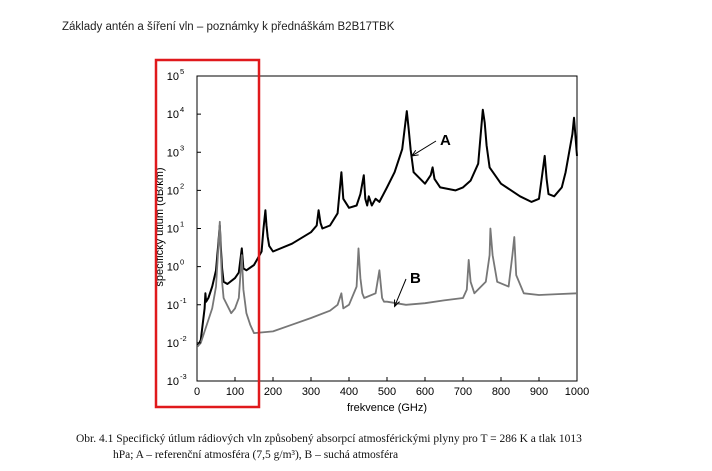  I want to click on x-tick-label: 300, so click(311, 392).